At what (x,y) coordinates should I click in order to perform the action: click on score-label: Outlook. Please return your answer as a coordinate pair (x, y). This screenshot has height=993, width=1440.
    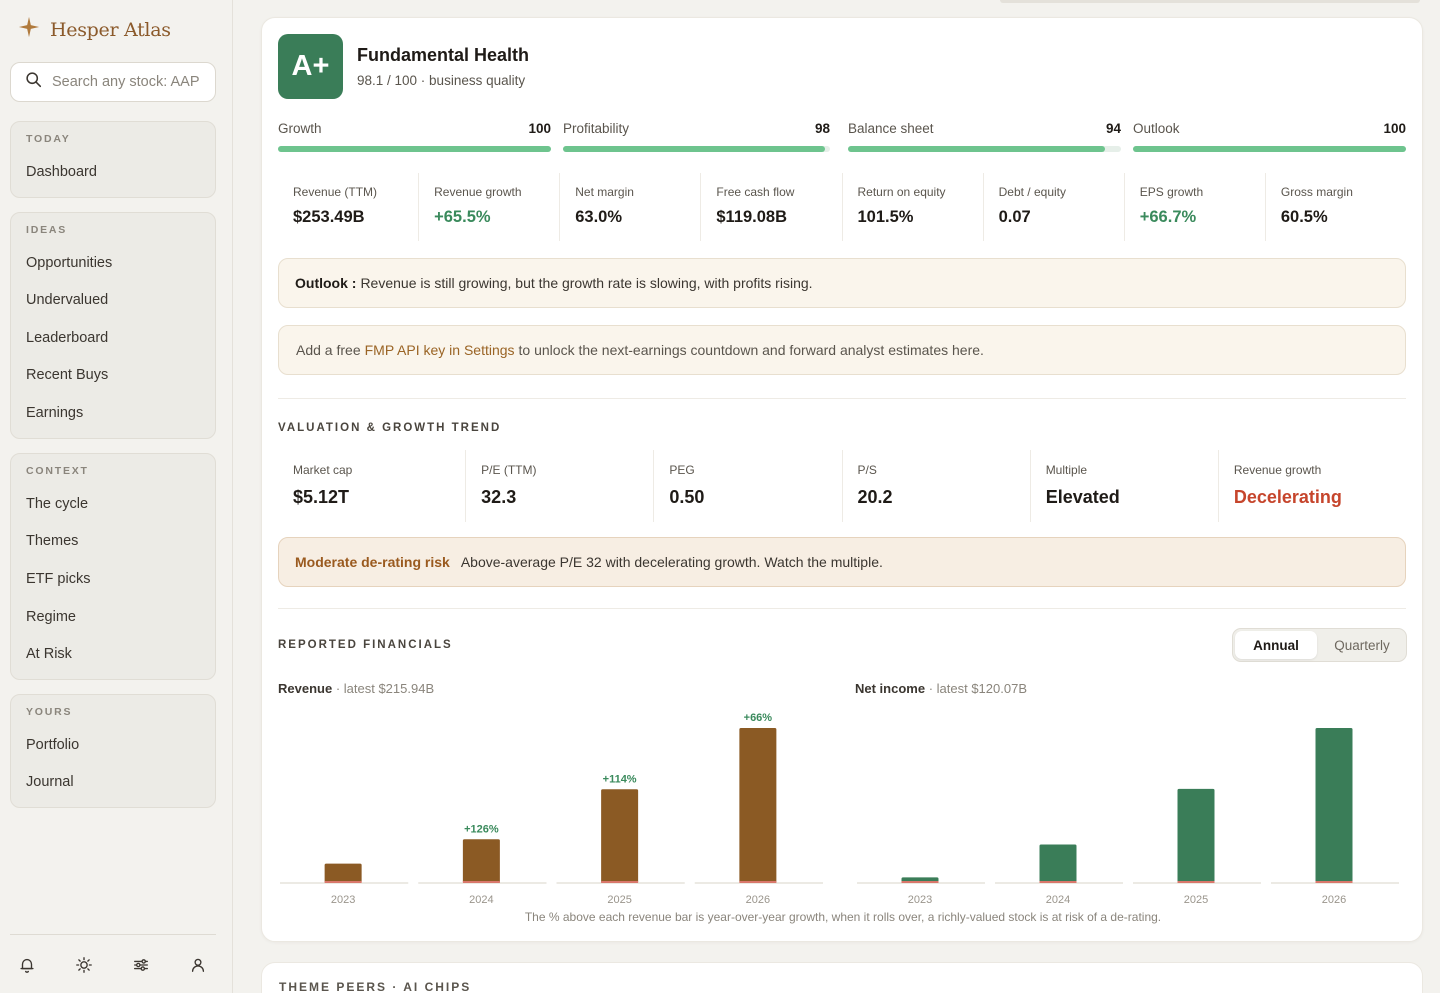
    Looking at the image, I should click on (1156, 128).